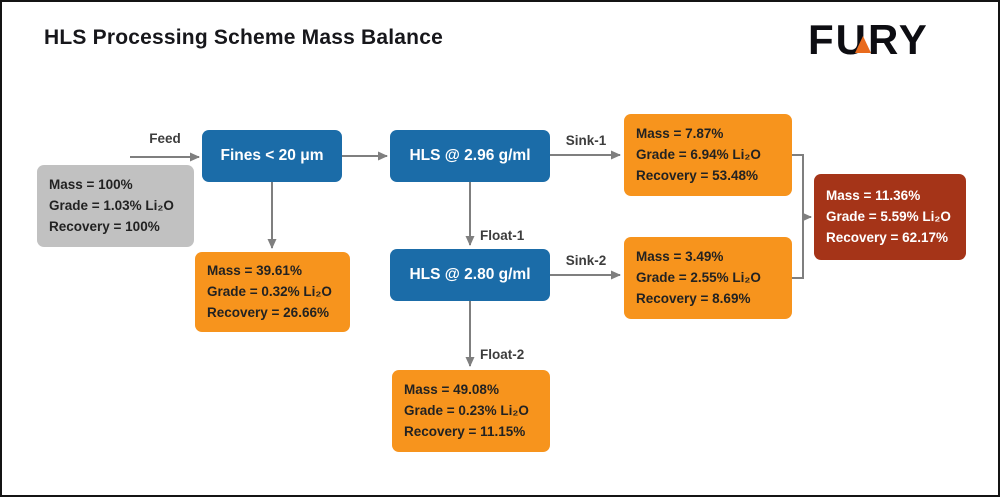 This screenshot has width=1000, height=497. Describe the element at coordinates (698, 154) in the screenshot. I see `sink1-grade: Grade = 6.94% Li₂O` at that location.